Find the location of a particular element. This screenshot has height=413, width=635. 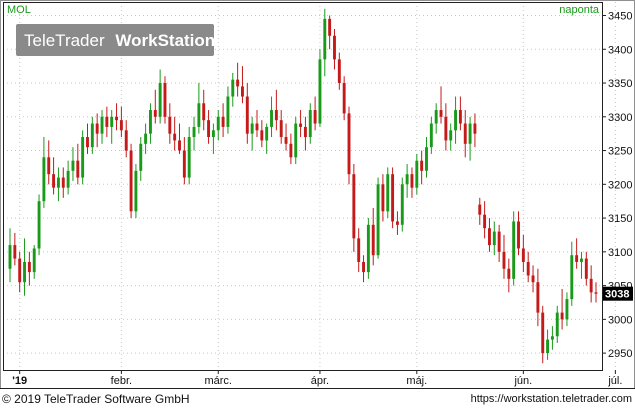

y-tick-label: 3150 is located at coordinates (620, 219).